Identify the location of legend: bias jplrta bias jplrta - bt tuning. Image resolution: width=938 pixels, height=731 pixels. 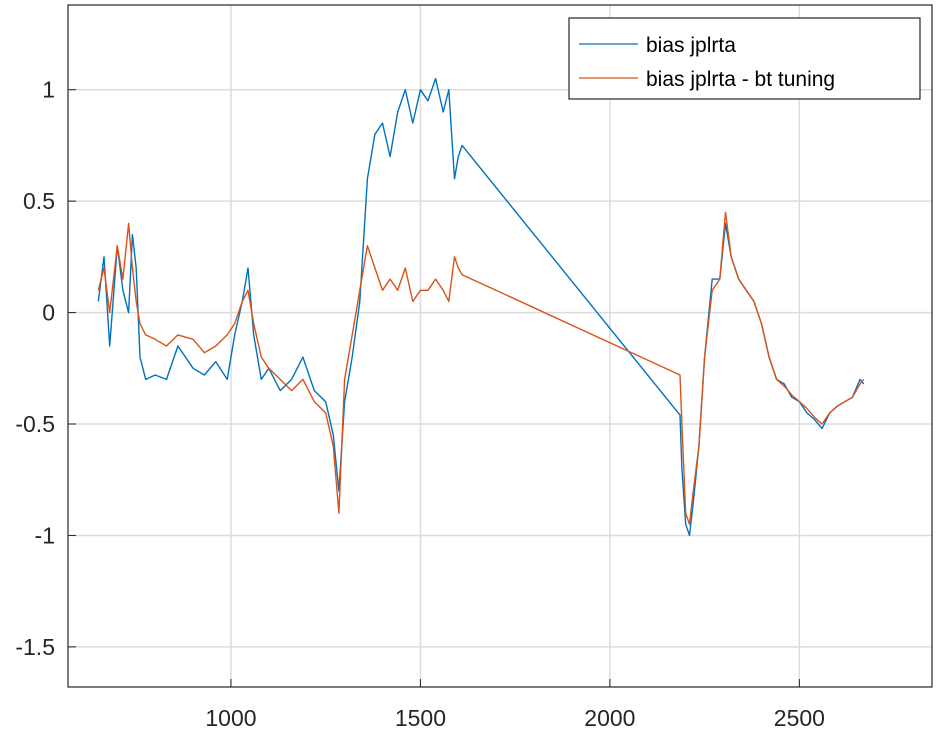
(744, 58).